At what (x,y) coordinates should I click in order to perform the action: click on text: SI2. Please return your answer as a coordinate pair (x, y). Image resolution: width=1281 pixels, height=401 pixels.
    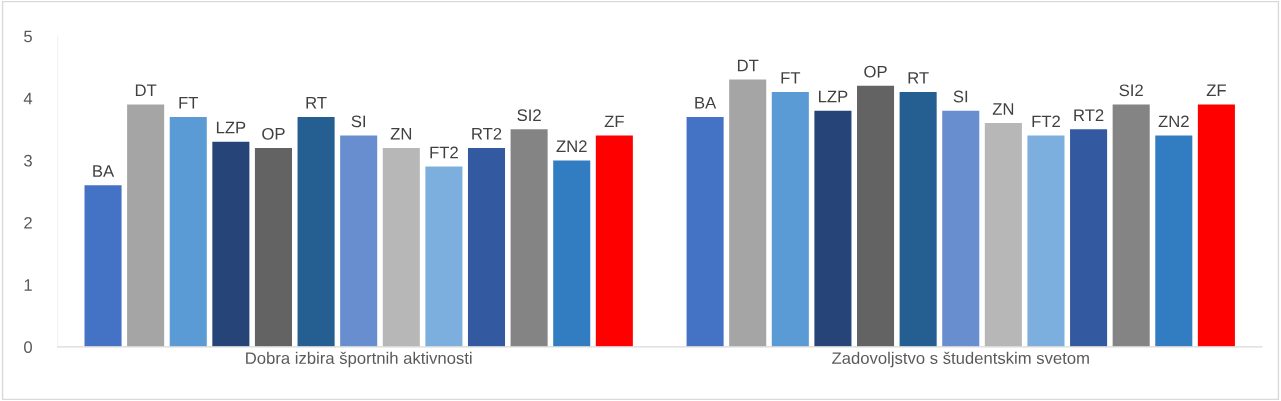
    Looking at the image, I should click on (1131, 90).